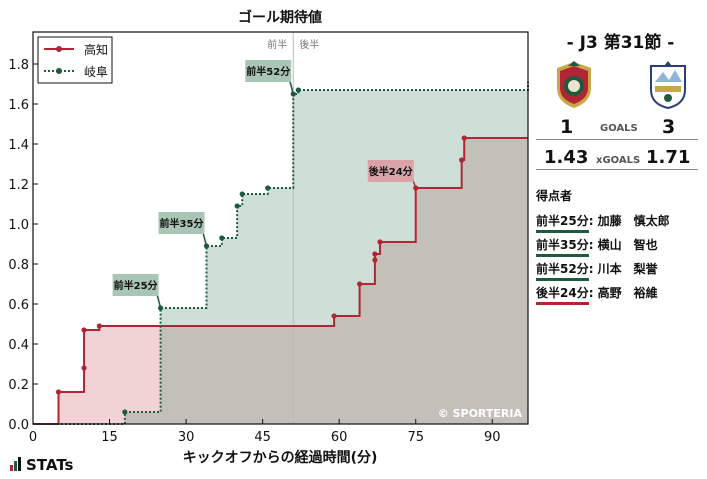 The height and width of the screenshot is (479, 707). What do you see at coordinates (18, 425) in the screenshot?
I see `y-tick-label: 0.0` at bounding box center [18, 425].